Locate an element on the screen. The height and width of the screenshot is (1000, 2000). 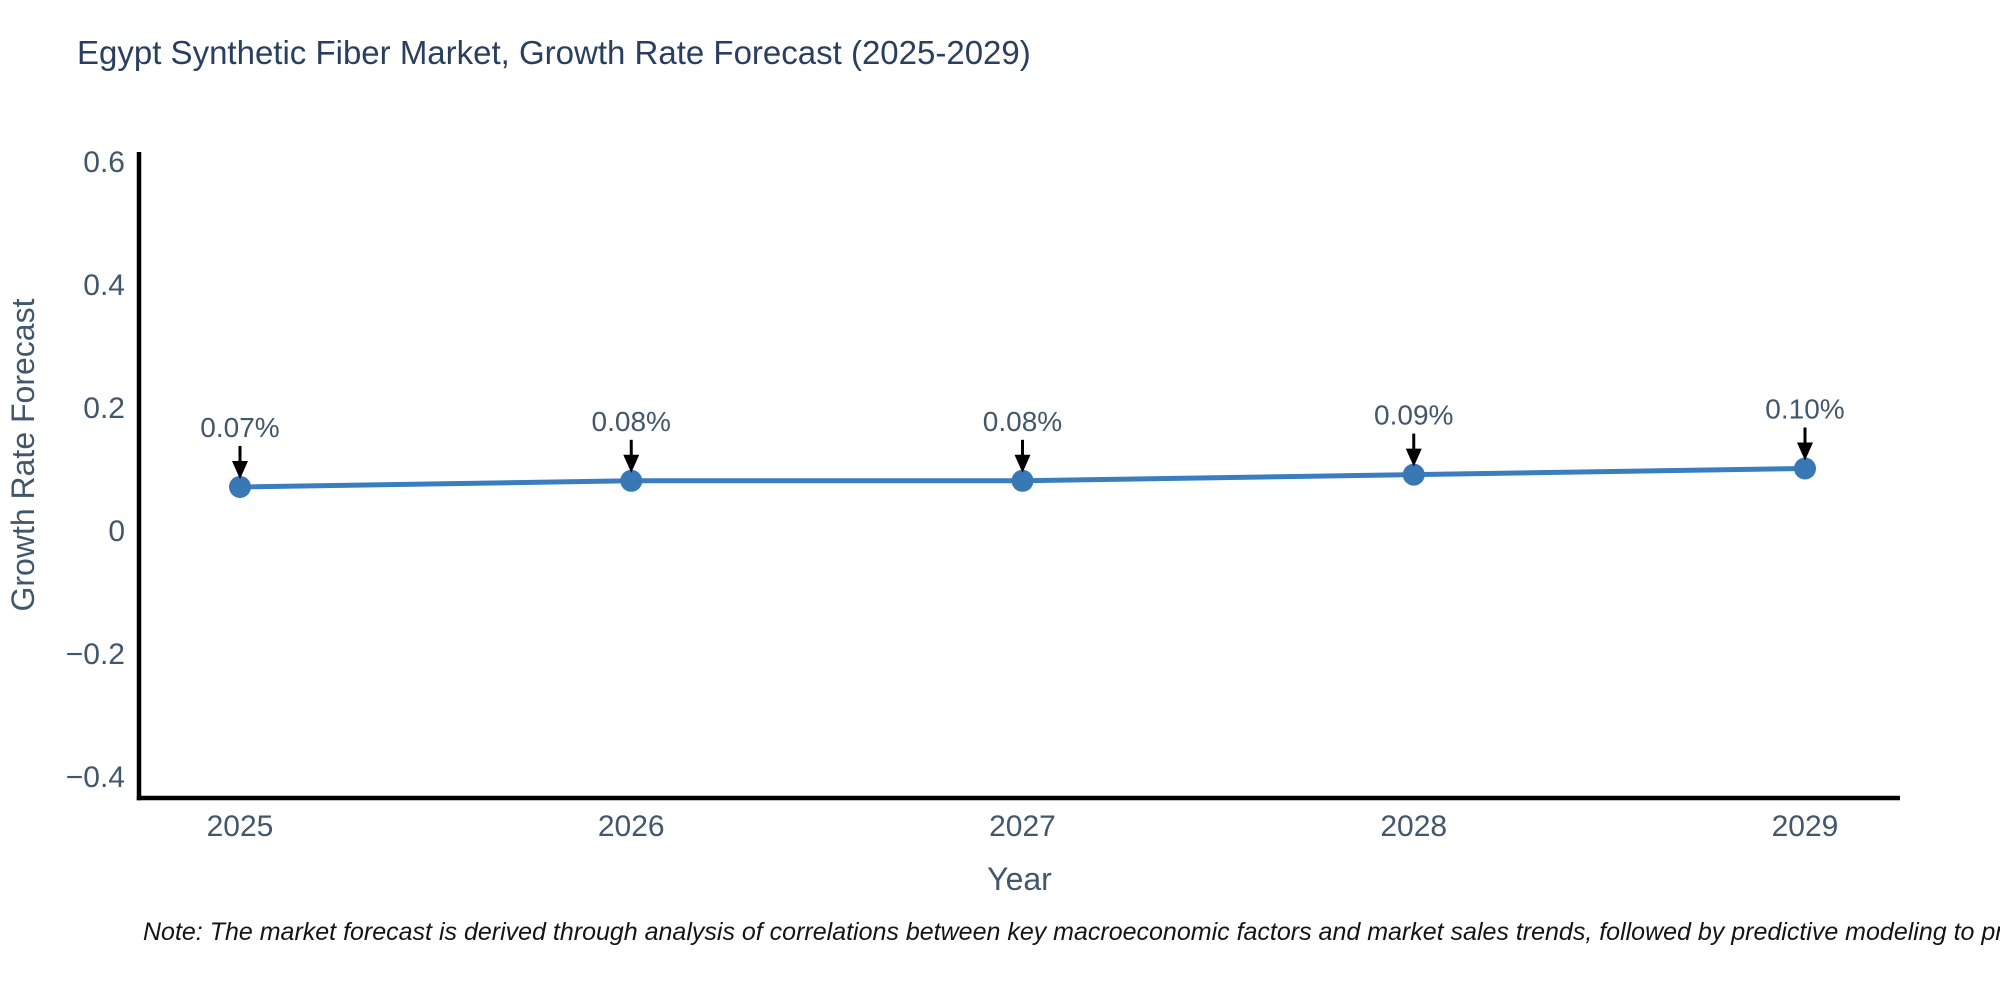
y-tick-label: −0.2 is located at coordinates (95, 654).